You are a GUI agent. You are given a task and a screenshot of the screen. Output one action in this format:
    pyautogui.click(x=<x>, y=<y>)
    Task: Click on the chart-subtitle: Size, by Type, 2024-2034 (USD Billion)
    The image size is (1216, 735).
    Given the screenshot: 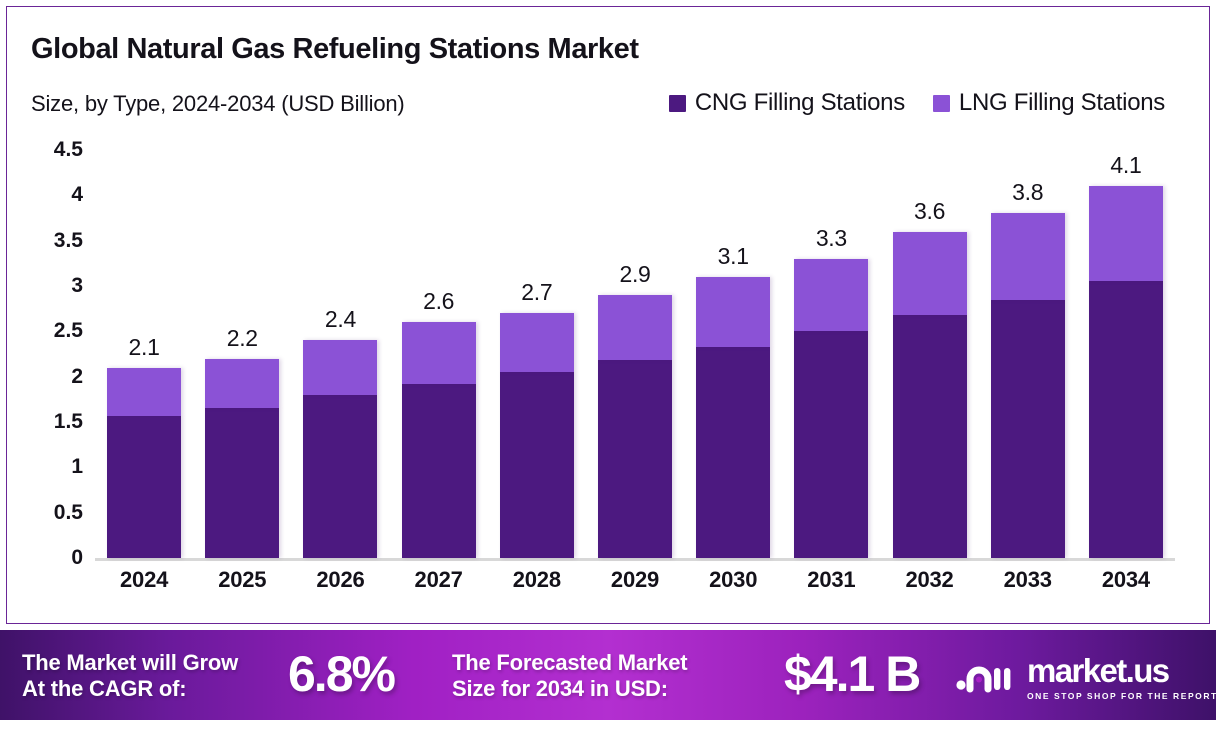 What is the action you would take?
    pyautogui.click(x=218, y=103)
    